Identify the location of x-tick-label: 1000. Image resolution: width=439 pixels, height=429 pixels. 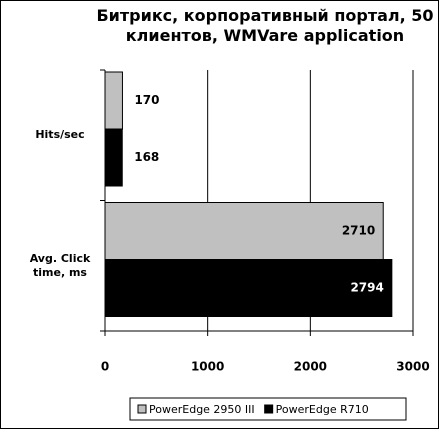
(207, 367).